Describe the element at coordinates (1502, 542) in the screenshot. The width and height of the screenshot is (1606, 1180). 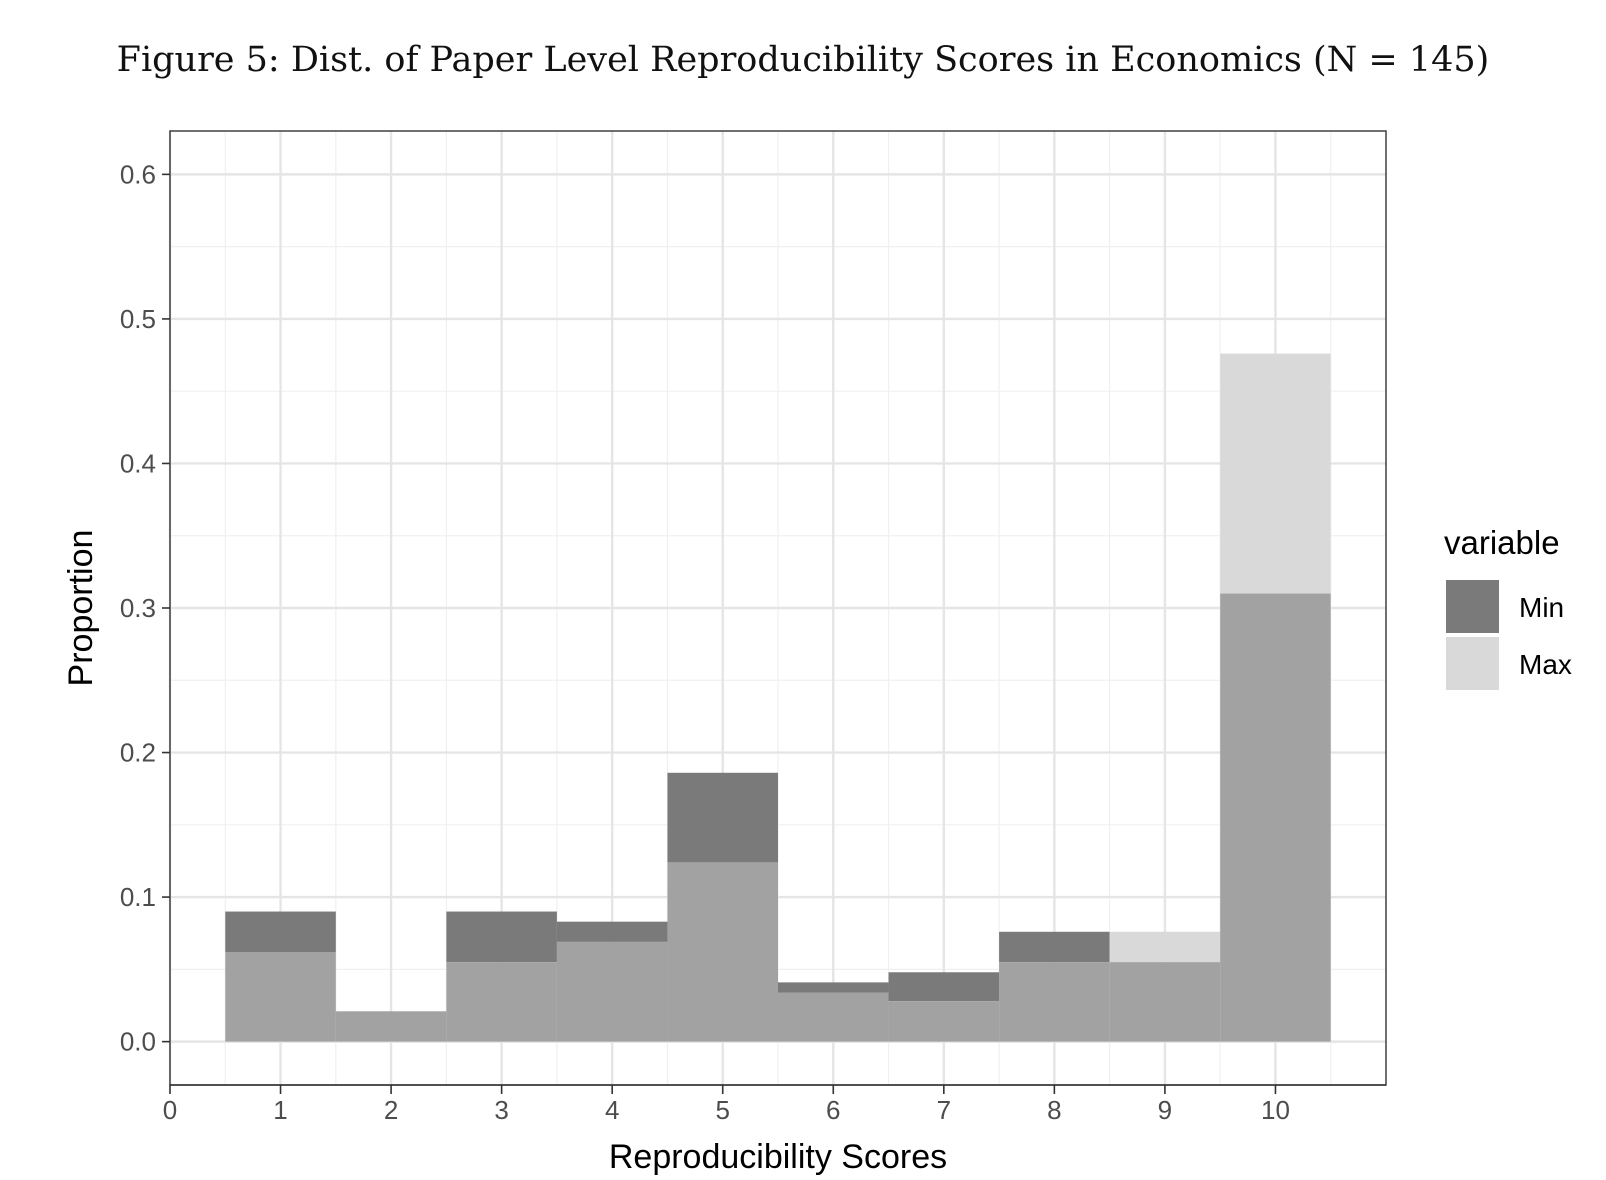
I see `legend-title: variable` at that location.